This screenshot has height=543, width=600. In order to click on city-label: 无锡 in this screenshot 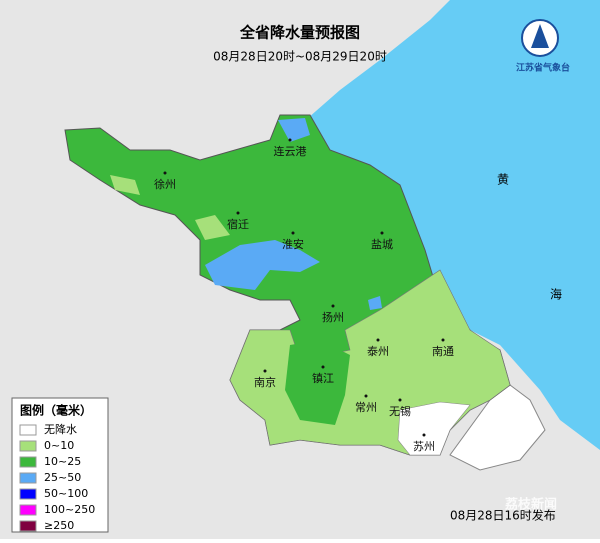, I will do `click(400, 411)`.